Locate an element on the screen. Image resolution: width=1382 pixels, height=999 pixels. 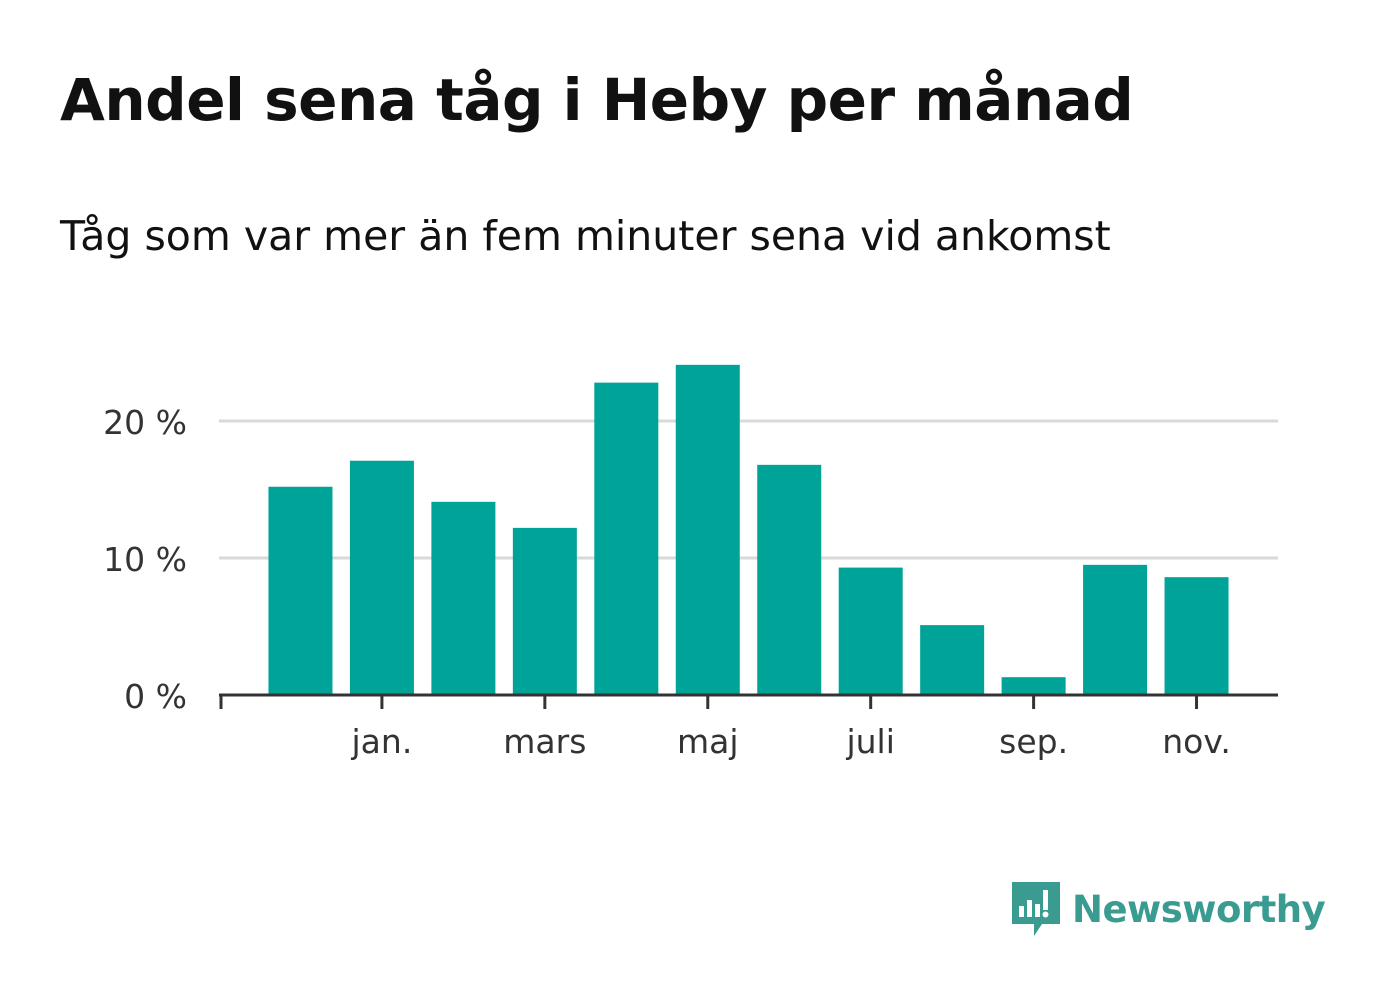
y-tick-label: 0 % is located at coordinates (155, 696).